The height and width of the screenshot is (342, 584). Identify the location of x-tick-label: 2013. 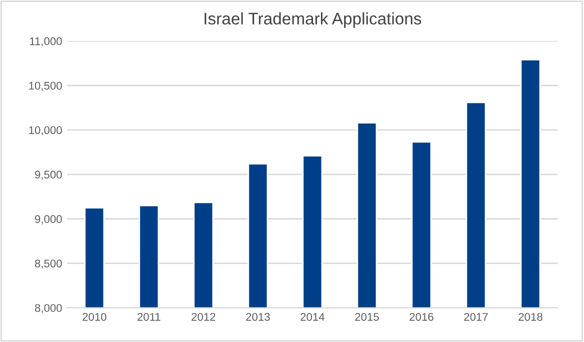
(258, 316).